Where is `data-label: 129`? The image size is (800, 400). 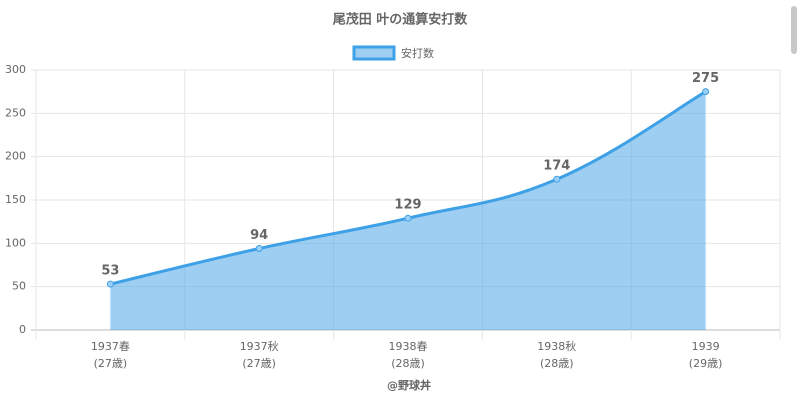
data-label: 129 is located at coordinates (407, 205).